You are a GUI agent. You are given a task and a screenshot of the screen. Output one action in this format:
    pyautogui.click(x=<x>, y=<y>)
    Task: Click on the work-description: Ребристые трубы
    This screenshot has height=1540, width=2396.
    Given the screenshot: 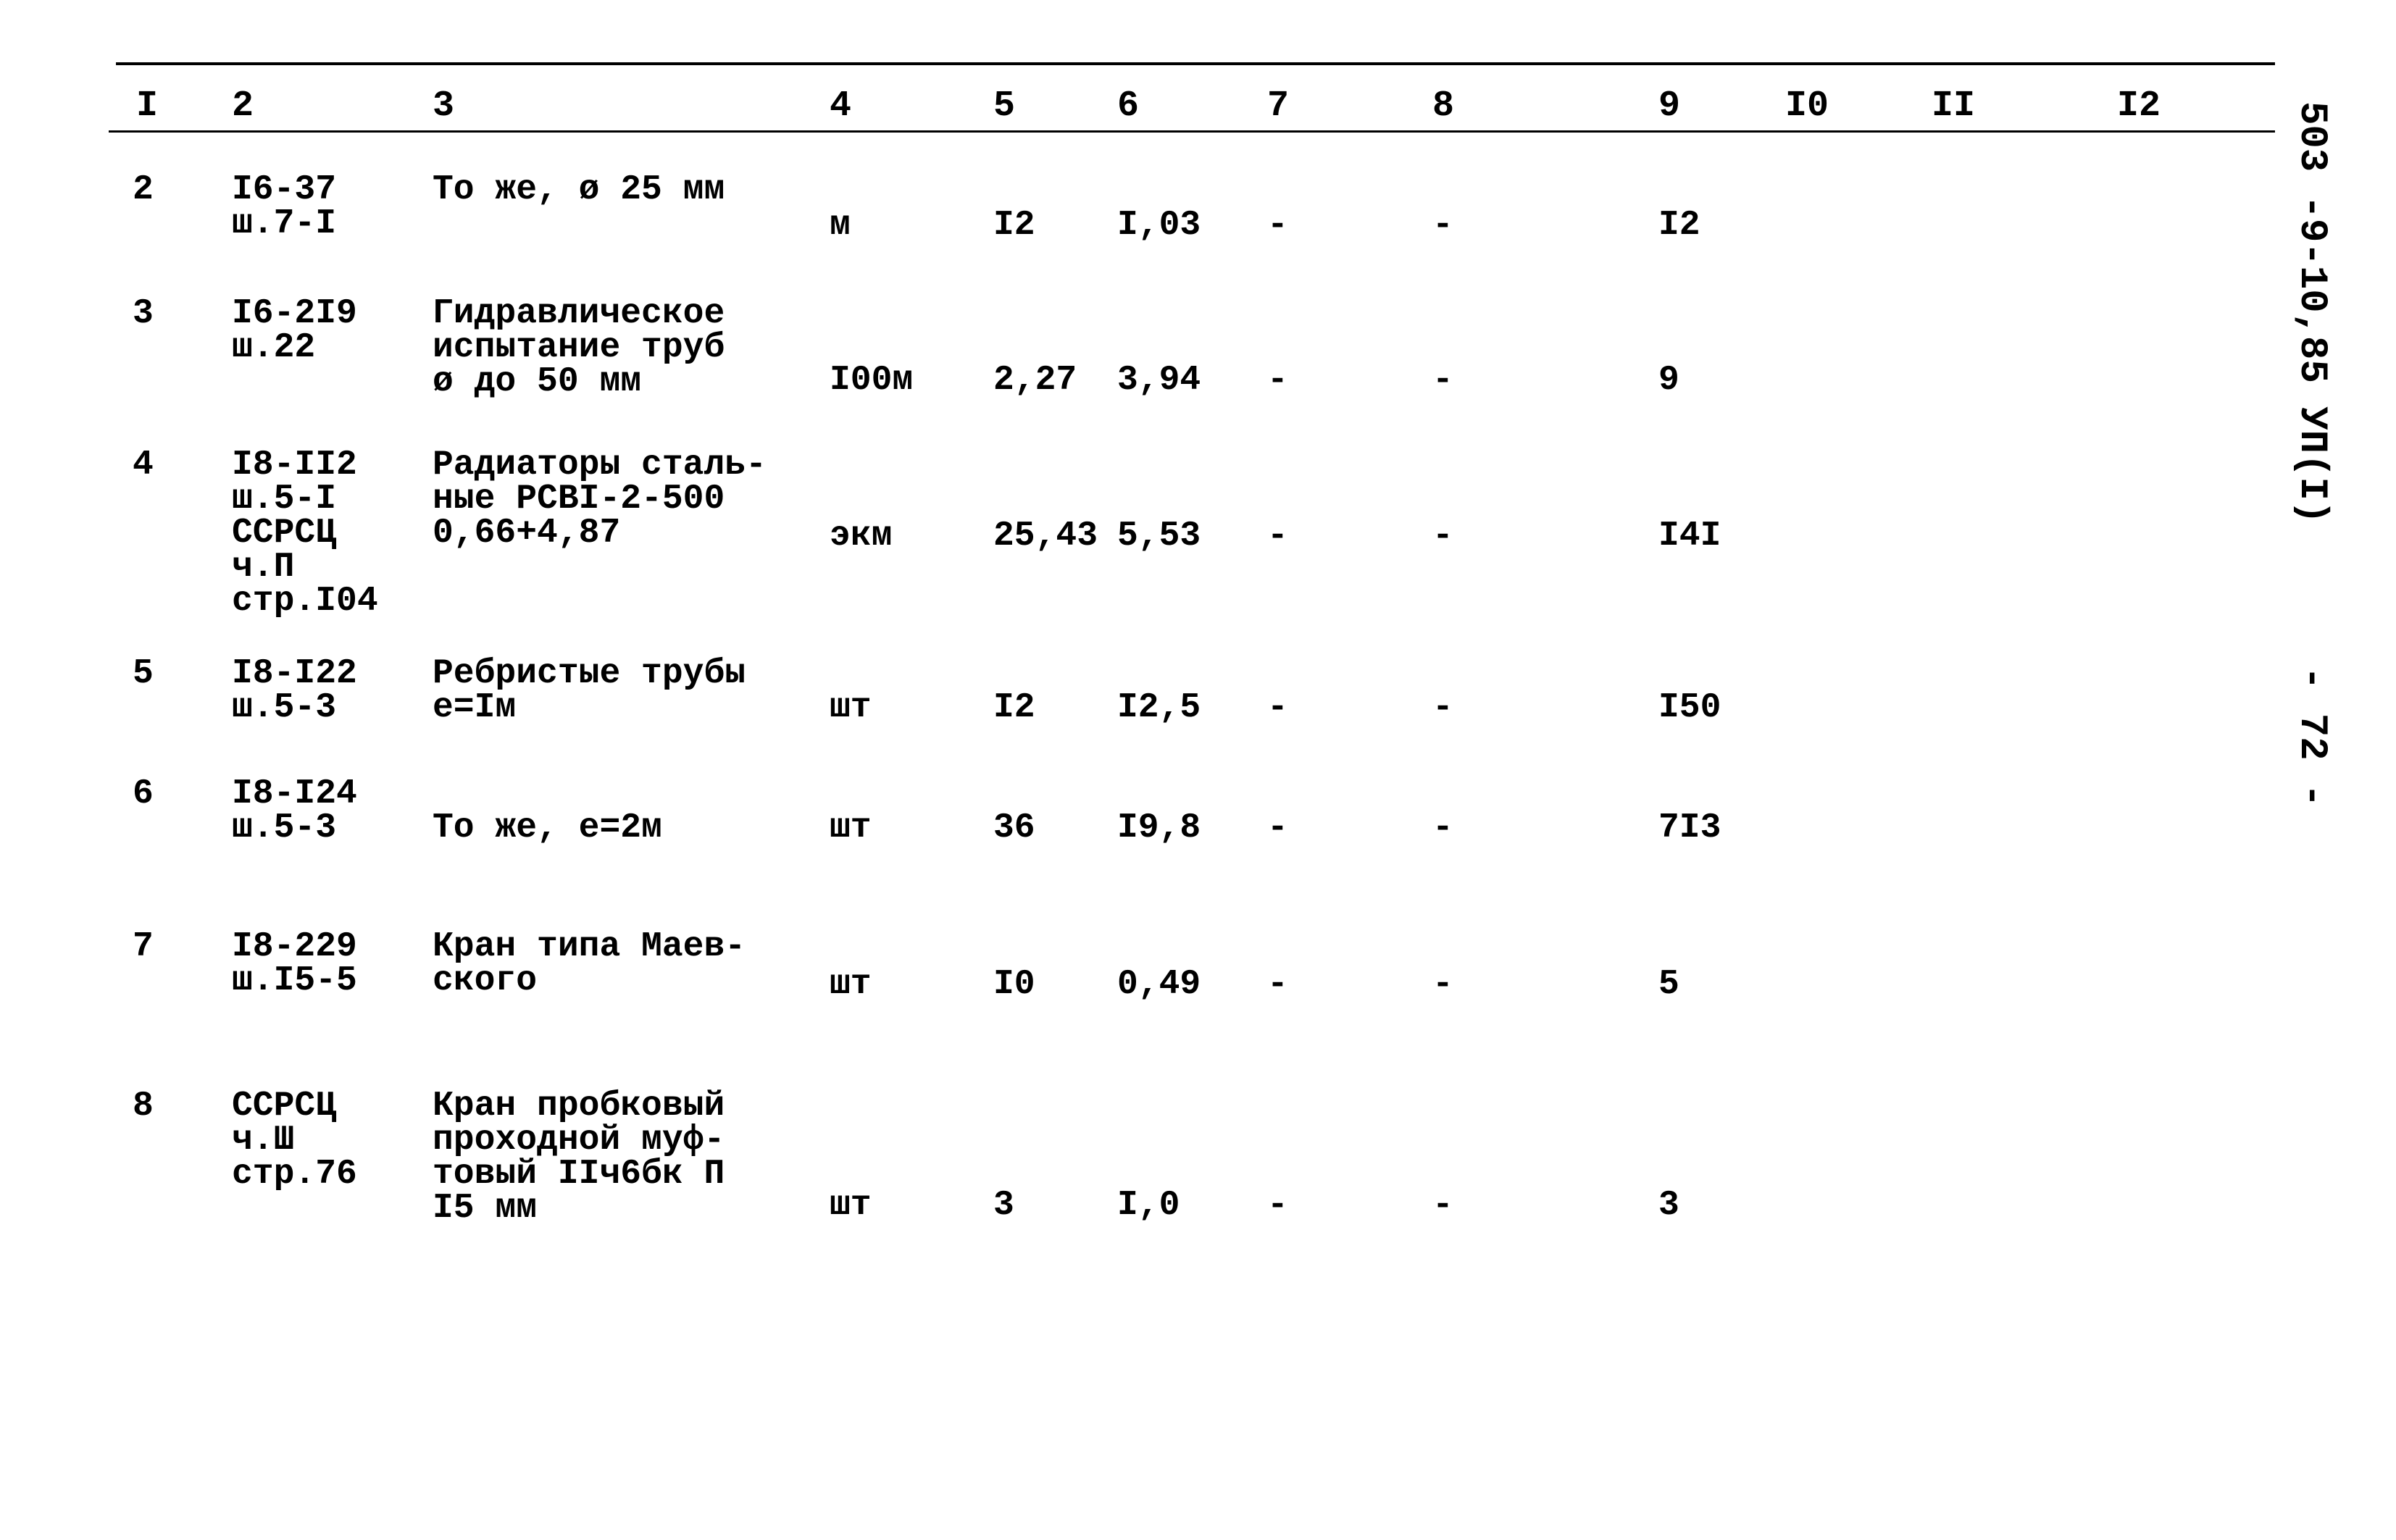 What is the action you would take?
    pyautogui.click(x=589, y=673)
    